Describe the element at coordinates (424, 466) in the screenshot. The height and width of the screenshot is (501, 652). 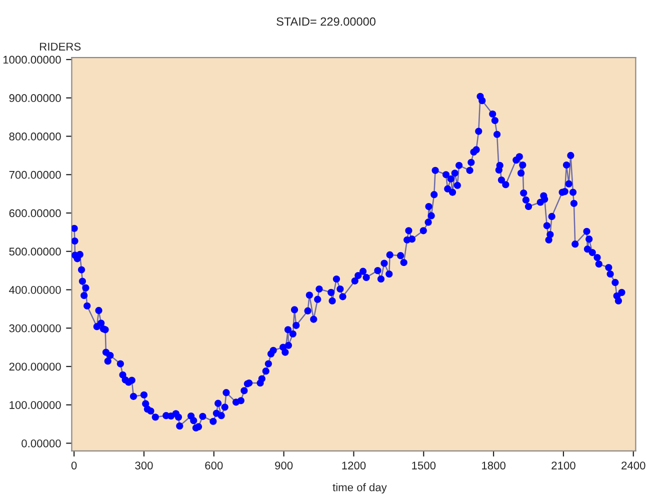
I see `x-tick-label: 1500` at that location.